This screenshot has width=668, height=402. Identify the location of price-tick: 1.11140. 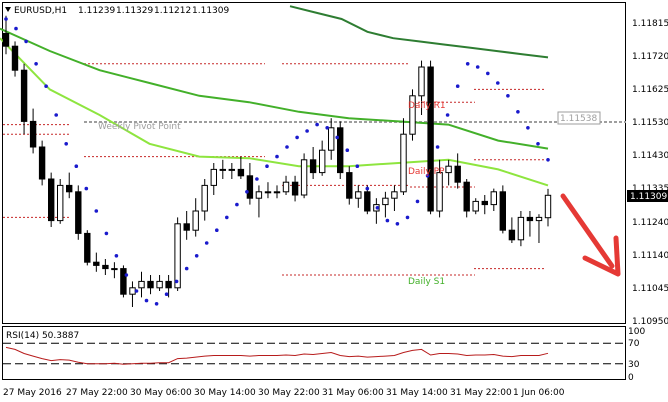
(650, 256).